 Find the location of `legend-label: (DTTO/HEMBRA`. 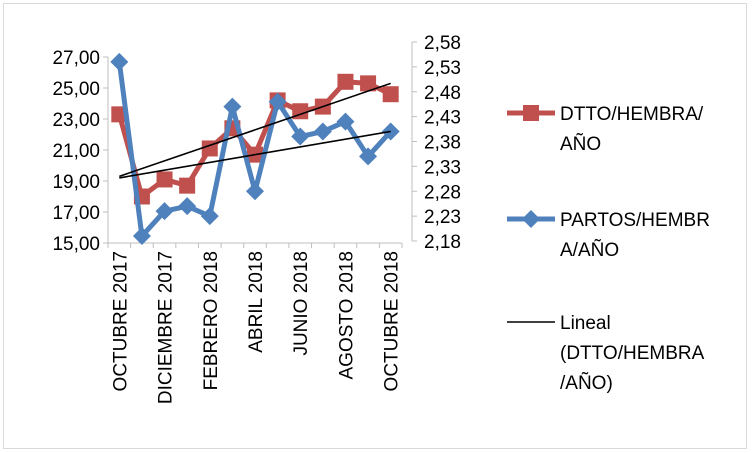

legend-label: (DTTO/HEMBRA is located at coordinates (632, 353).